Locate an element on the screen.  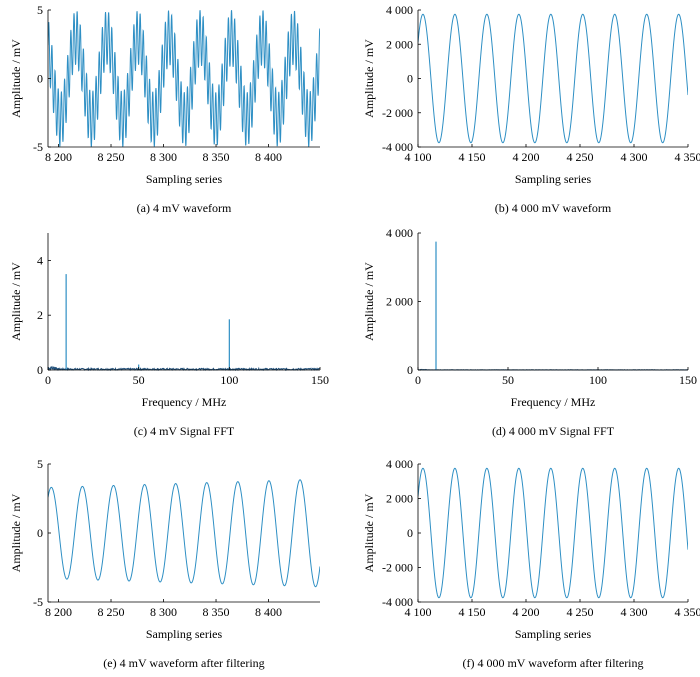
x-tick-label-b-4: 4 300 is located at coordinates (634, 157).